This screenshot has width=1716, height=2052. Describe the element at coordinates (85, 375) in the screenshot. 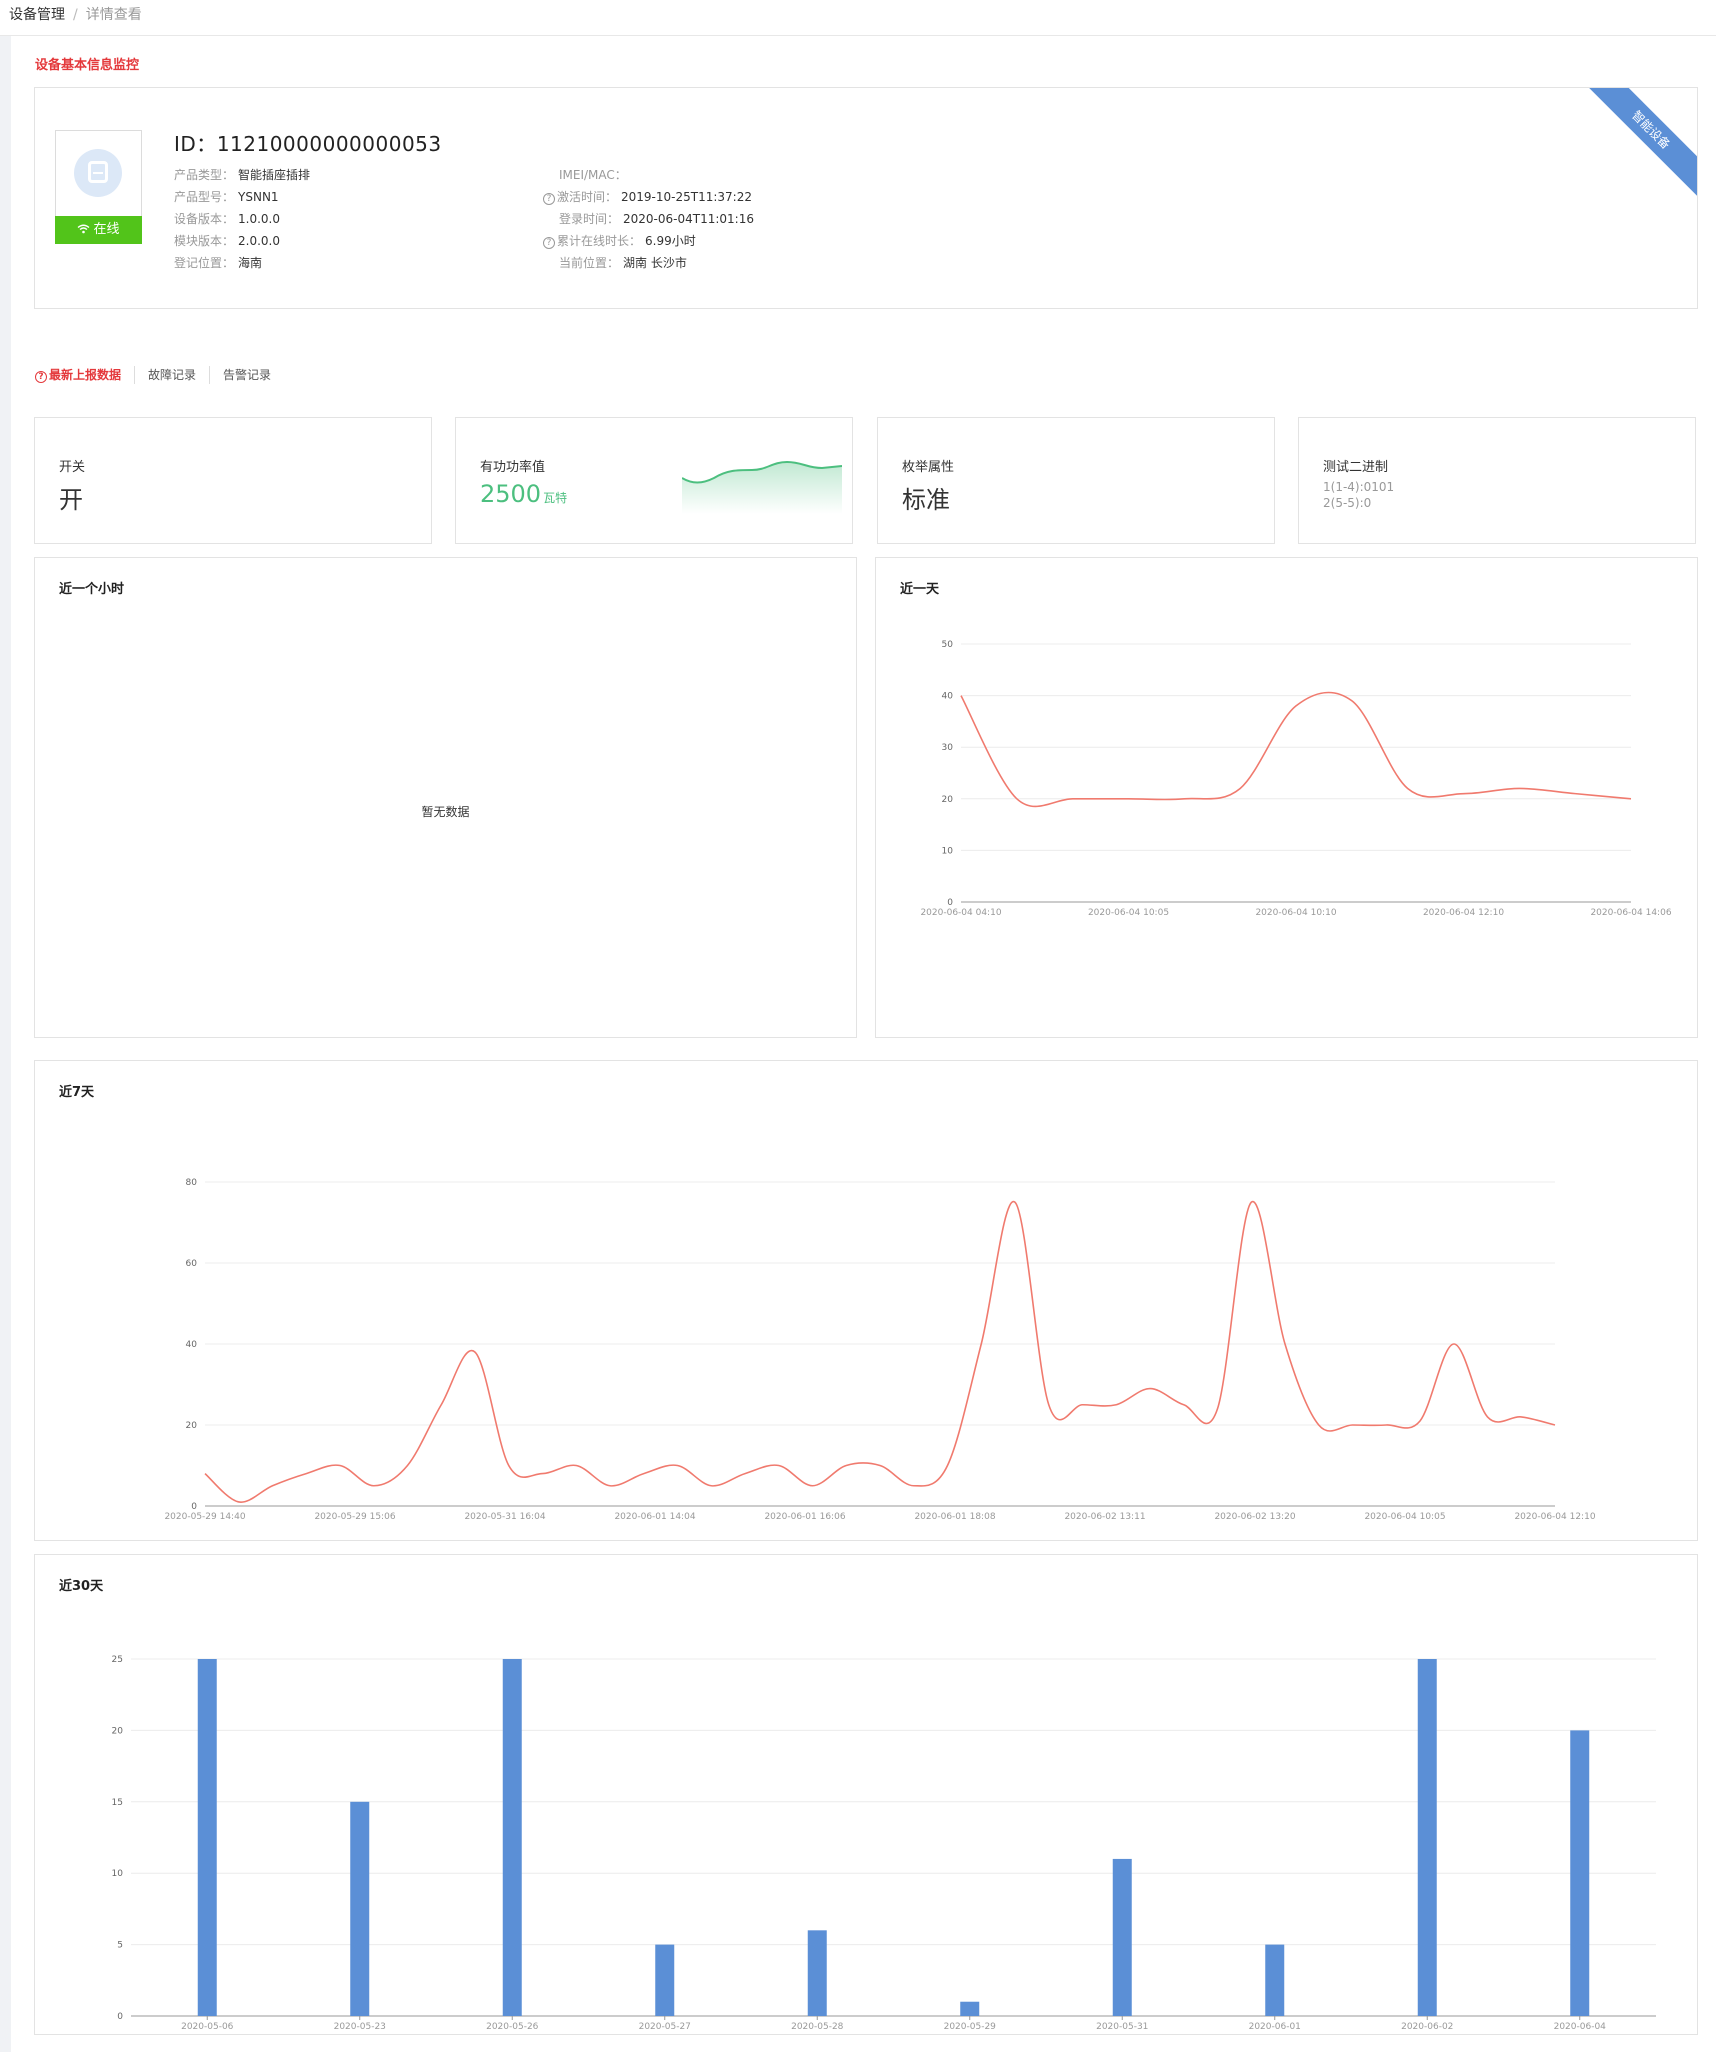

I see `tab-latest-data: ? 最新上报数据` at that location.